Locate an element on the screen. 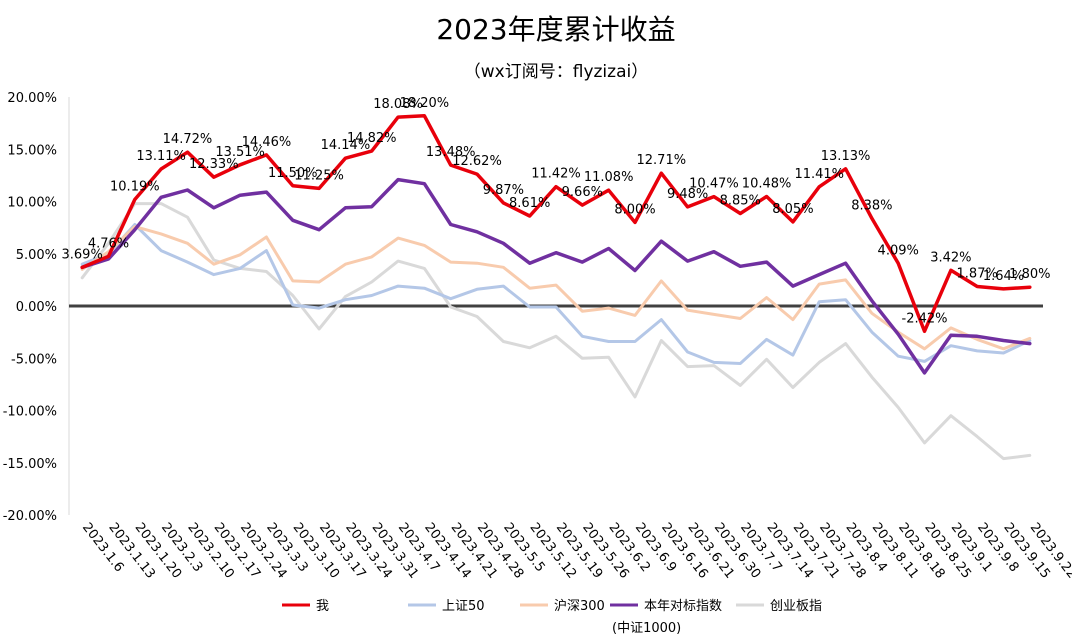 This screenshot has width=1072, height=642. data-label: 14.72% is located at coordinates (188, 139).